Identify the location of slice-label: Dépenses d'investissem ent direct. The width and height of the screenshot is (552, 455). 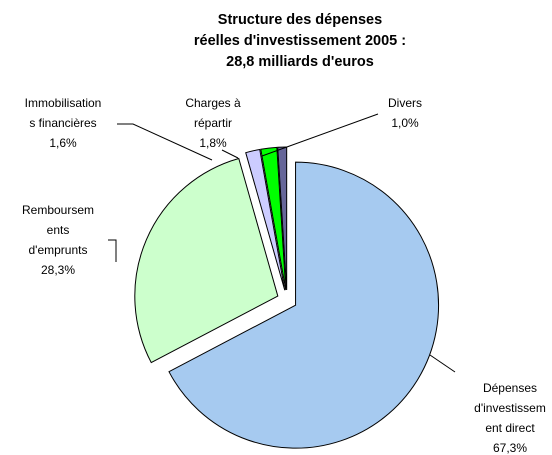
(510, 408).